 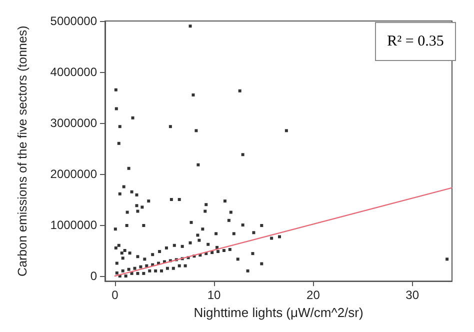 I want to click on x-tick-label: 10, so click(x=214, y=295).